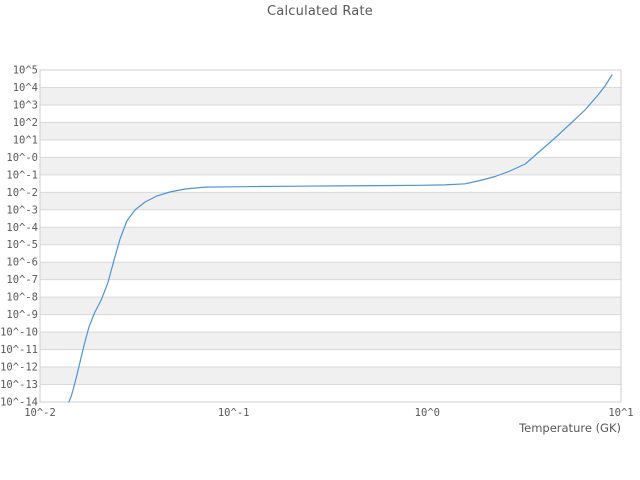 The width and height of the screenshot is (640, 480). I want to click on y-tick-label: 10^2, so click(25, 123).